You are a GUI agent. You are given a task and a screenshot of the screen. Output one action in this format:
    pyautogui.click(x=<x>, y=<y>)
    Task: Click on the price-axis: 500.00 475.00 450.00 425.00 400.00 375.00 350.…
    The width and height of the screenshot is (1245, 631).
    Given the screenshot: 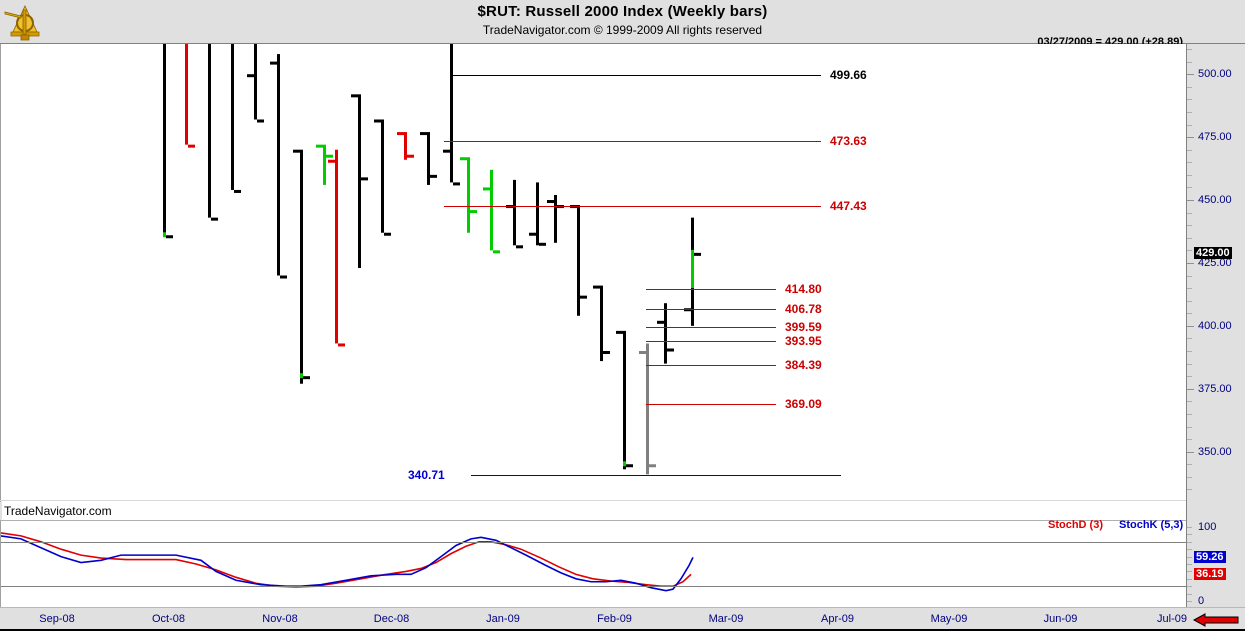 What is the action you would take?
    pyautogui.click(x=1215, y=325)
    